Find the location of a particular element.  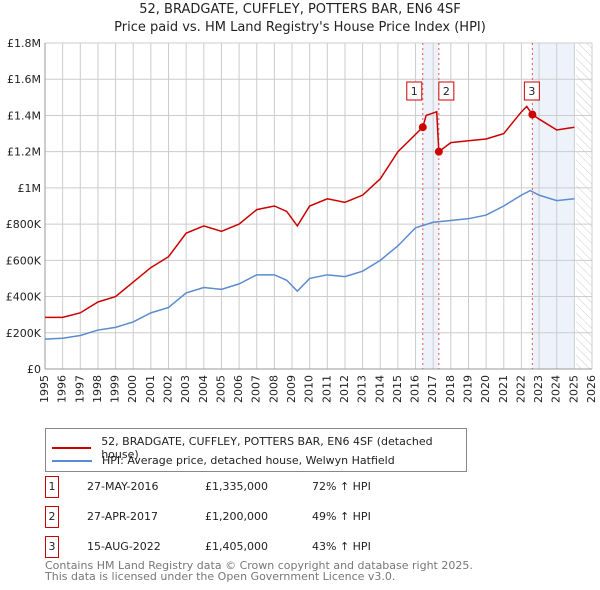

y-tick-label: £1.6M is located at coordinates (24, 79).